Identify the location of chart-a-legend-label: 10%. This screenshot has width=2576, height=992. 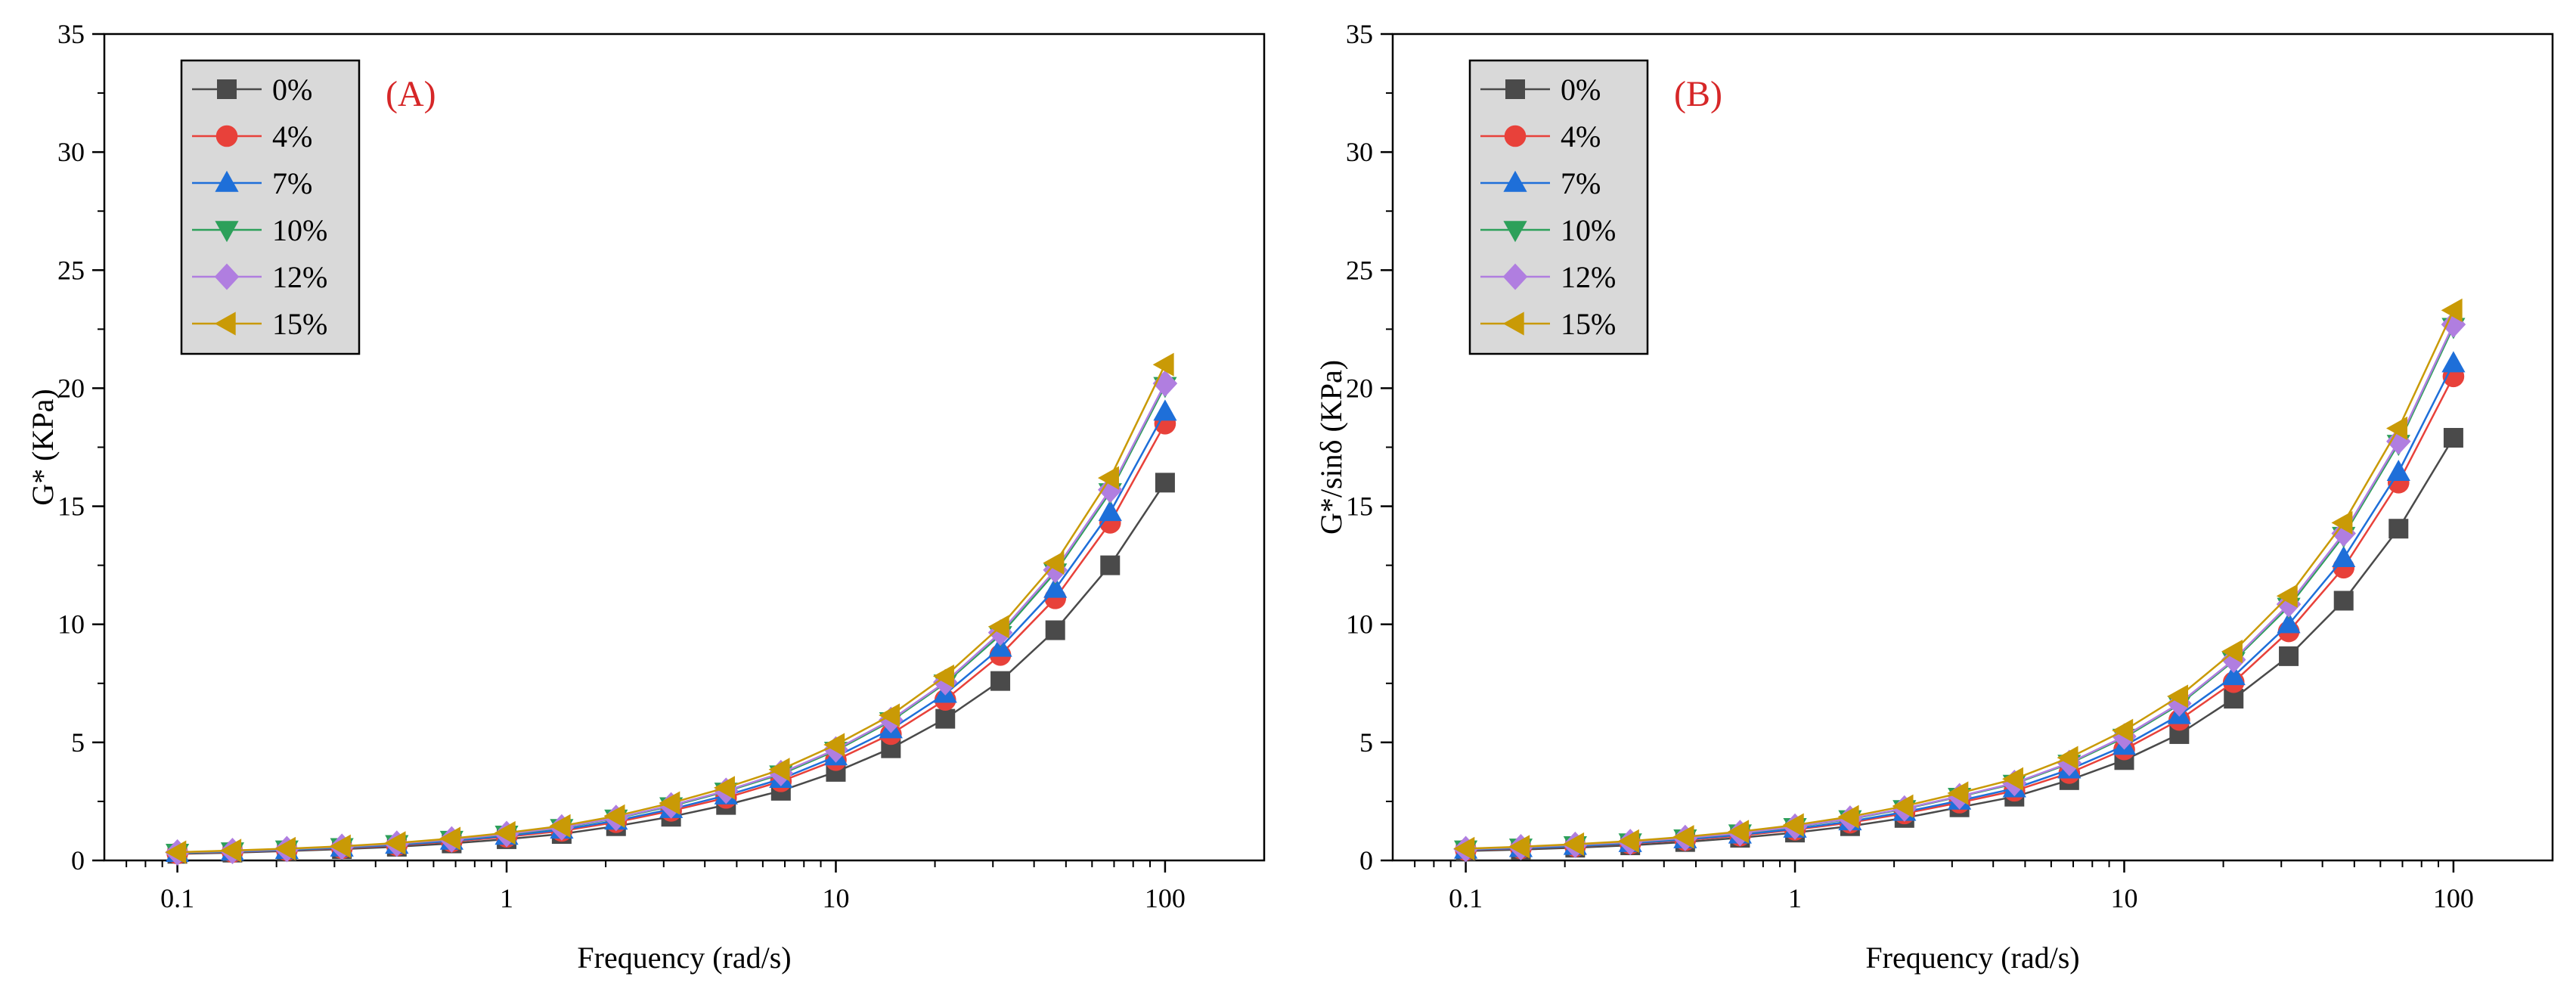
(299, 230).